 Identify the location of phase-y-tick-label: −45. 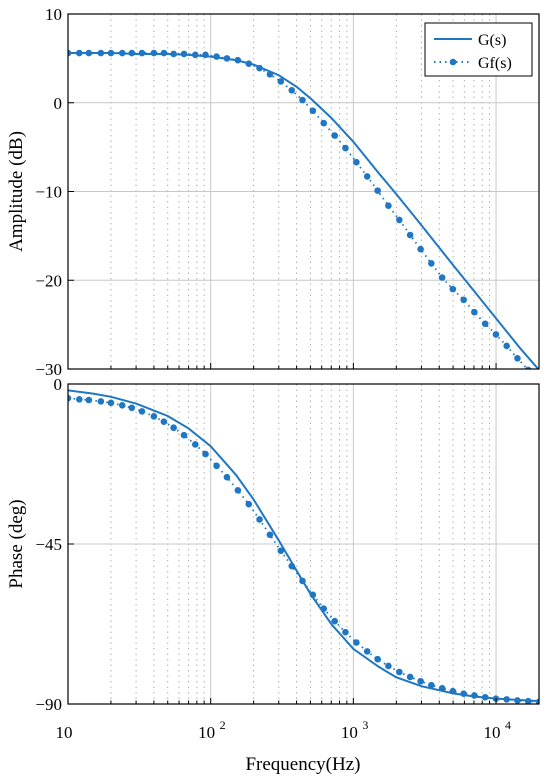
(48, 544).